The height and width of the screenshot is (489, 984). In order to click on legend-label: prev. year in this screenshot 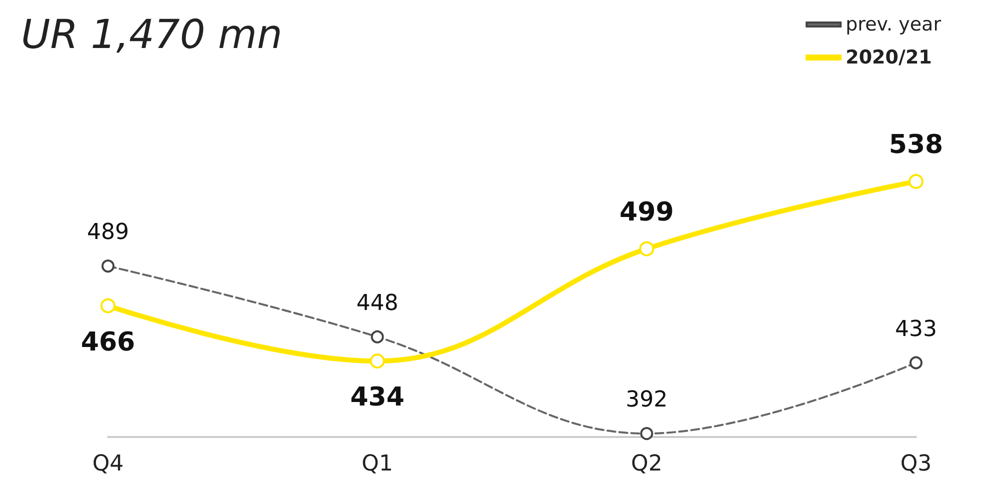, I will do `click(894, 25)`.